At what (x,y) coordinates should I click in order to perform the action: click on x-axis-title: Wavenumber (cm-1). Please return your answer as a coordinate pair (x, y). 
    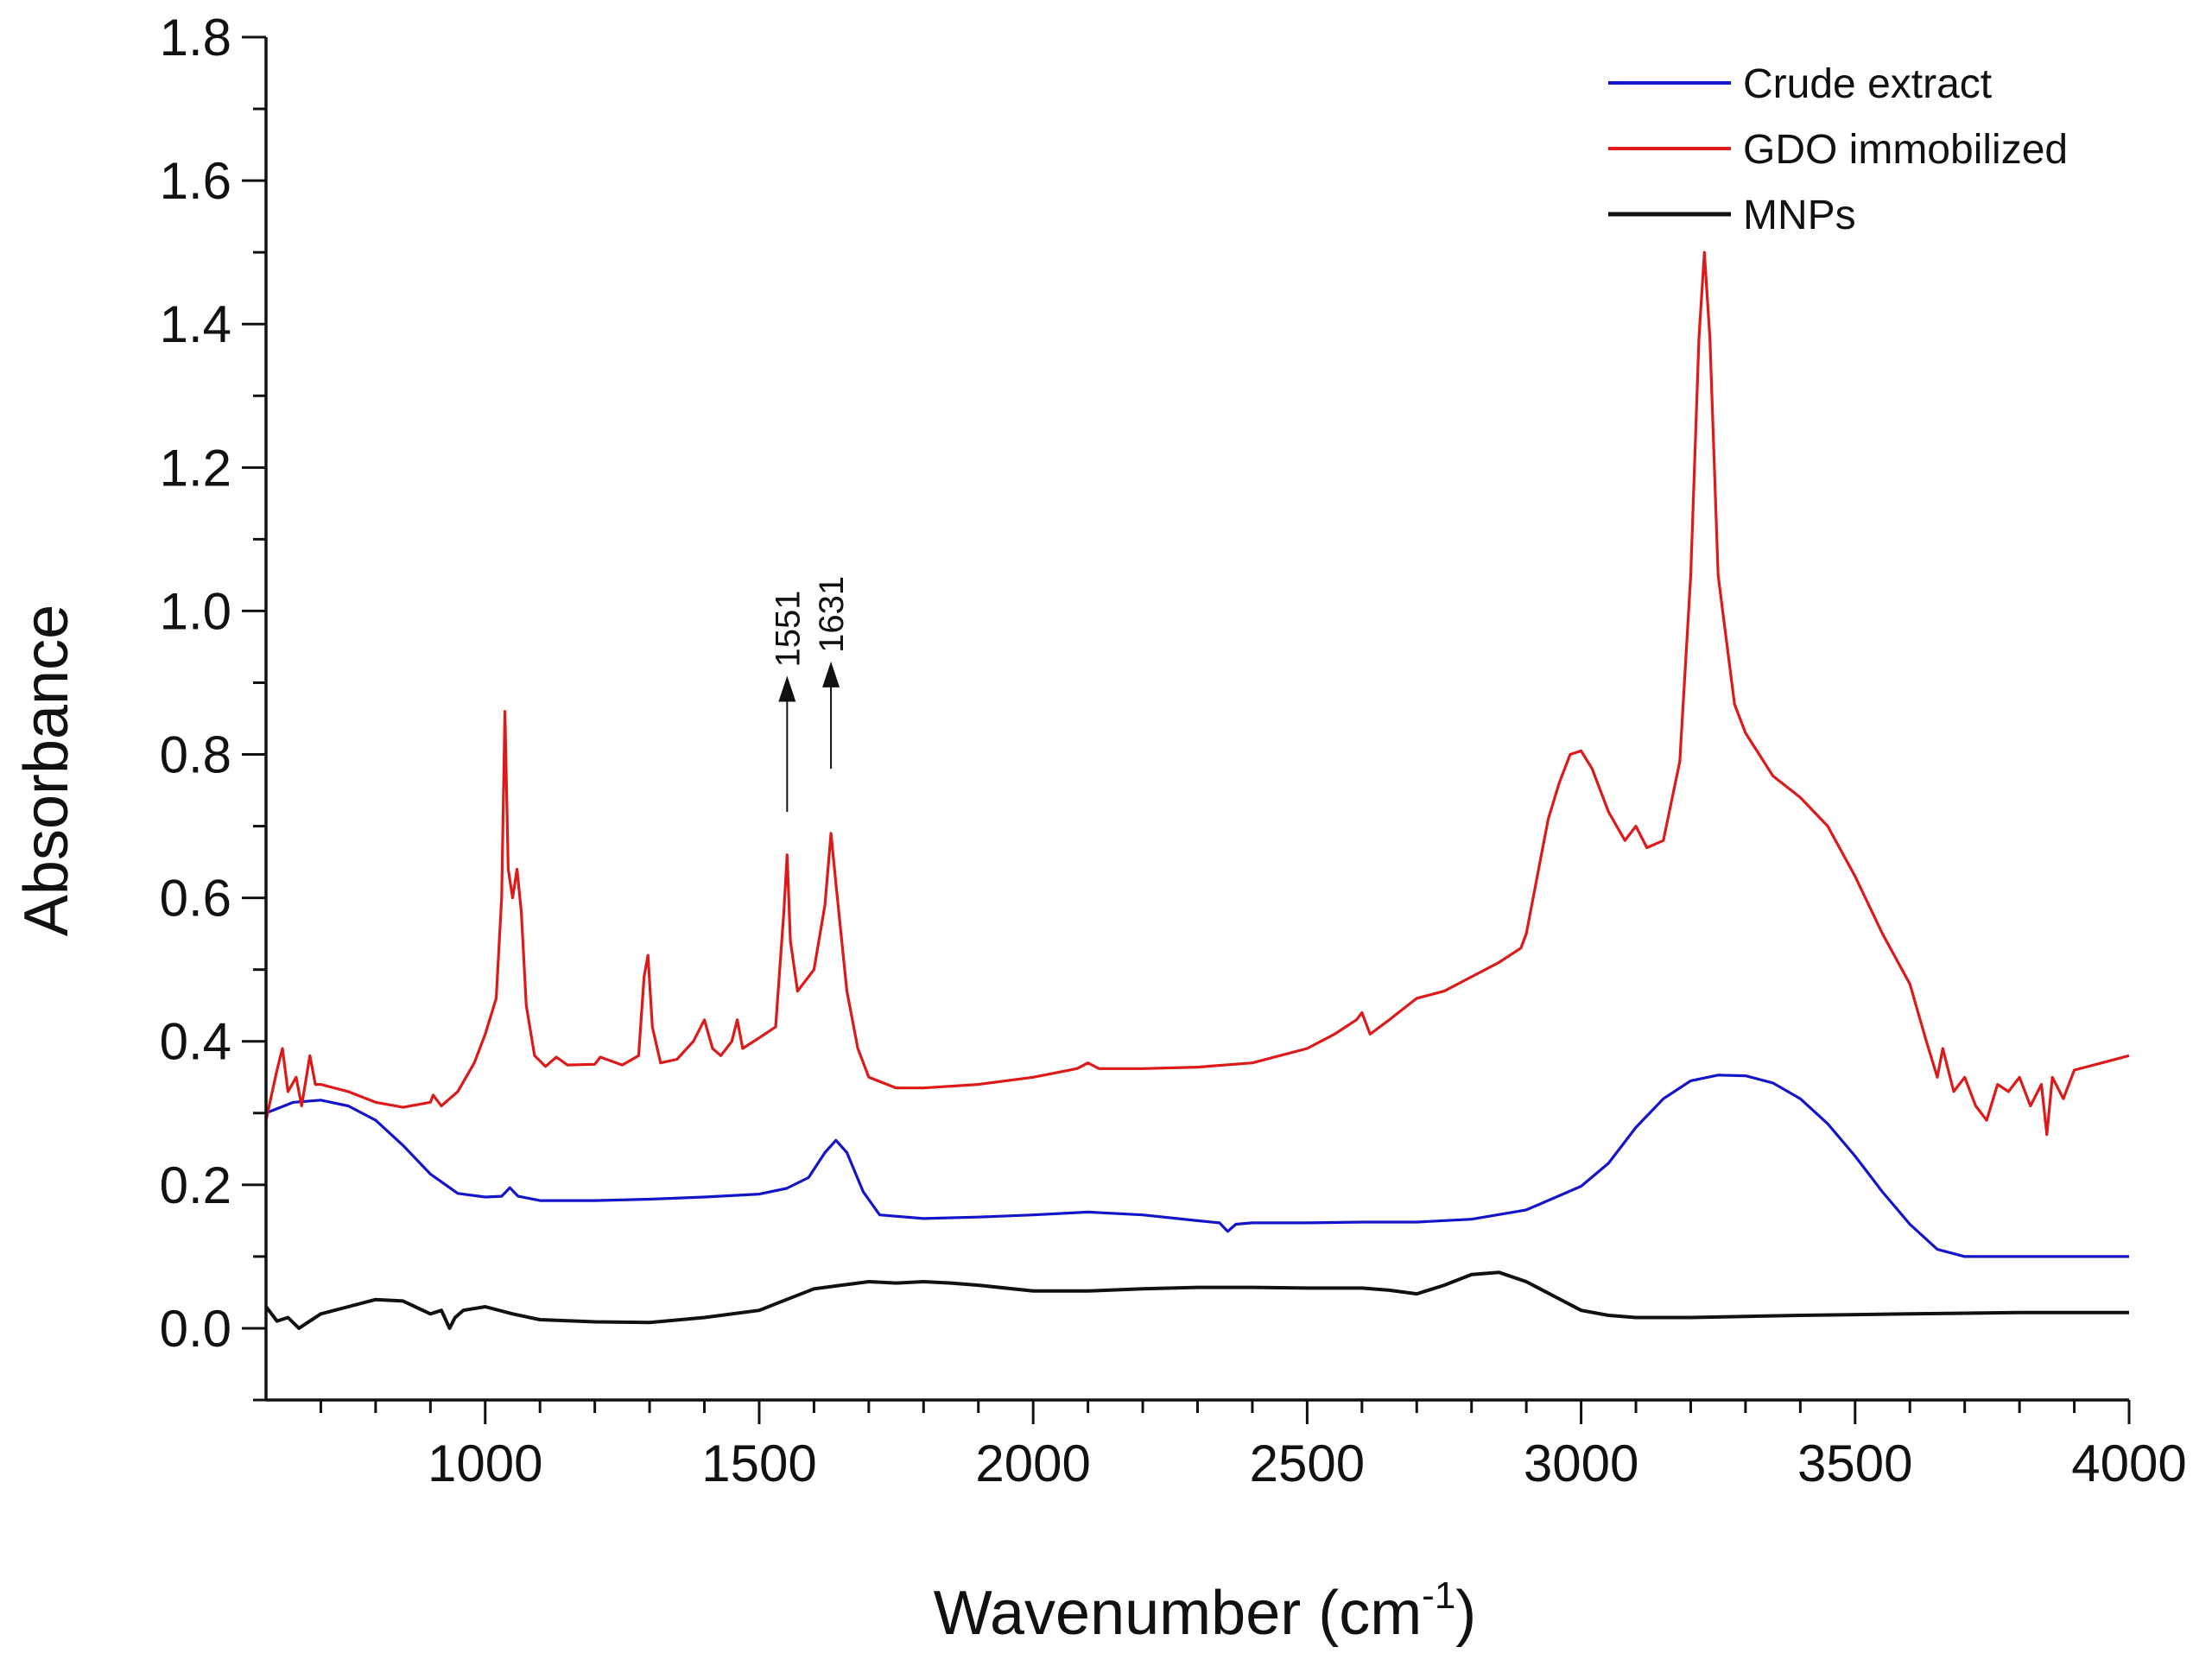
    Looking at the image, I should click on (1205, 1611).